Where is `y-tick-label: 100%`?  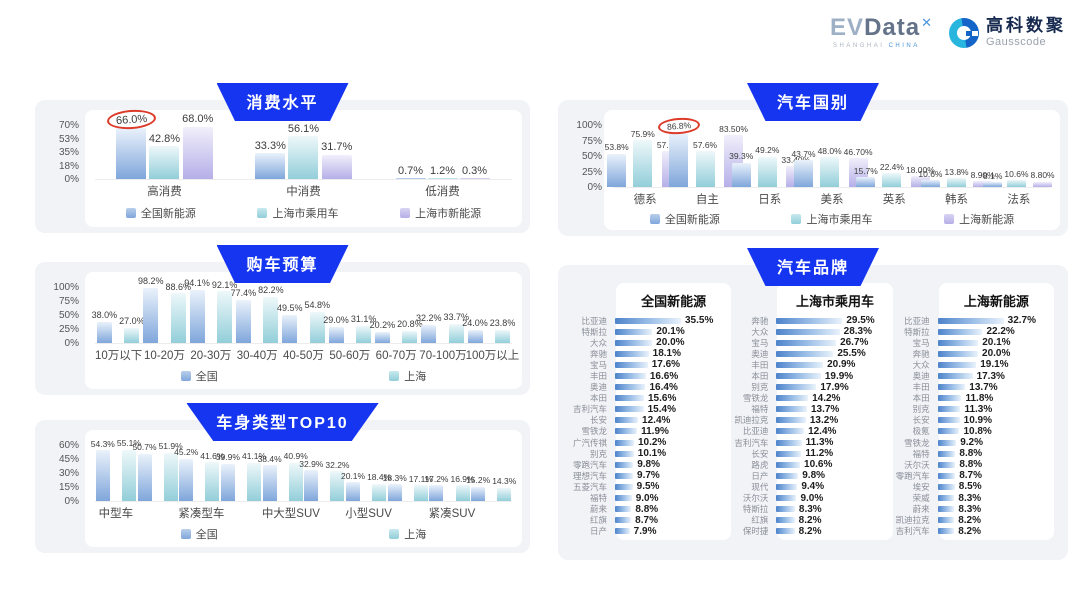
y-tick-label: 100% is located at coordinates (589, 125).